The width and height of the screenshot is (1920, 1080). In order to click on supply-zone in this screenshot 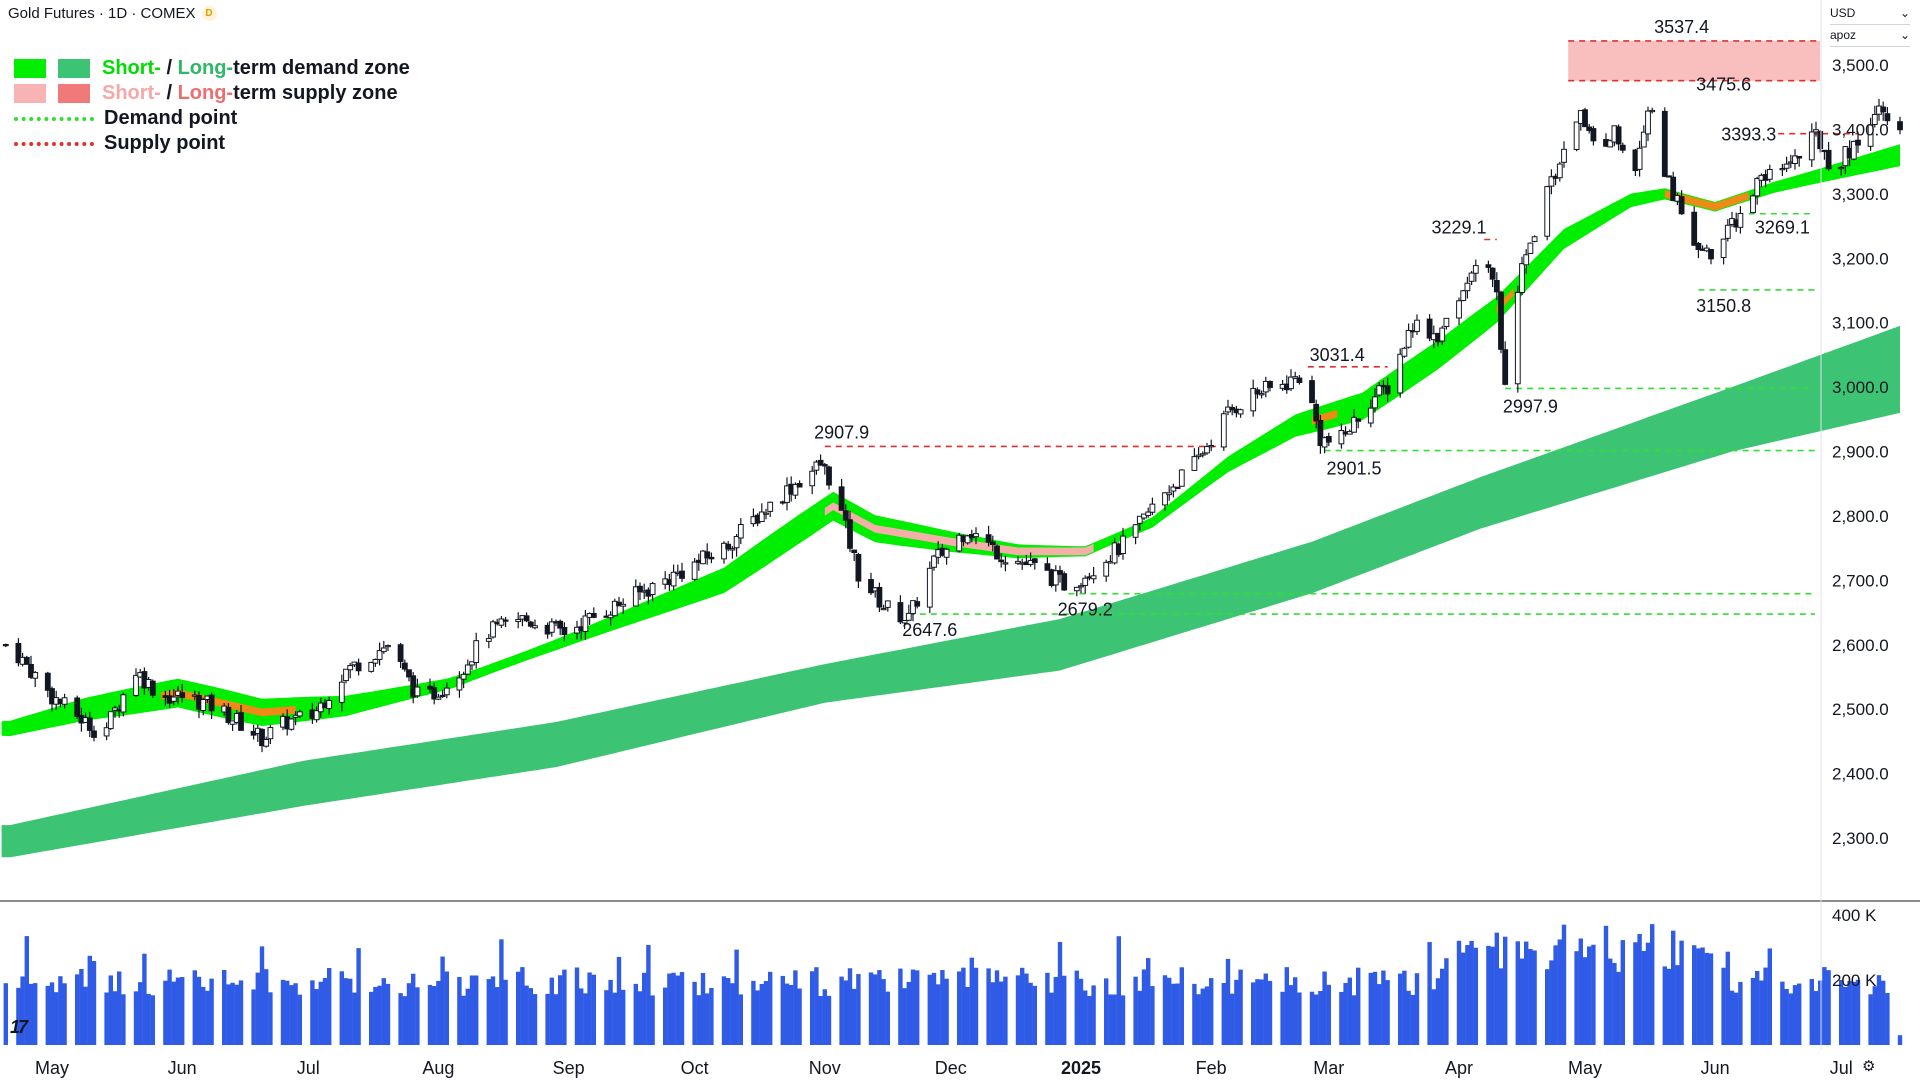, I will do `click(1694, 60)`.